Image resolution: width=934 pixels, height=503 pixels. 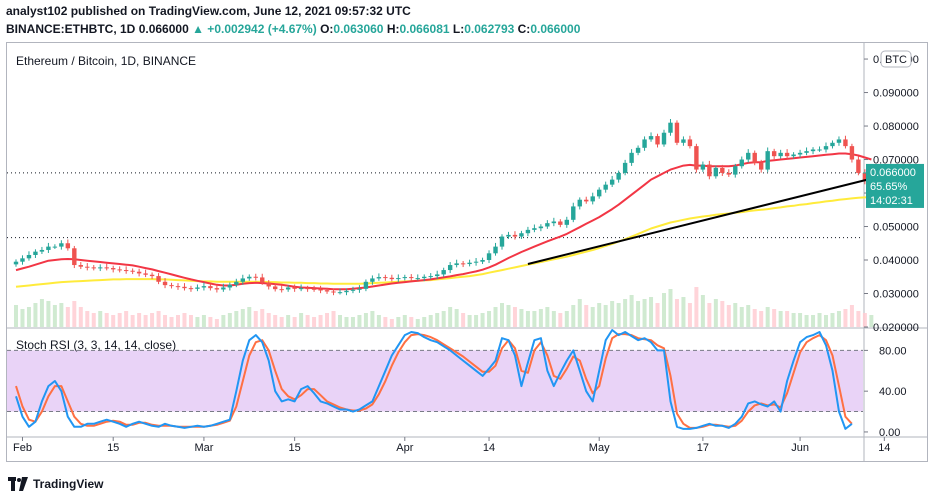 I want to click on time-tick-label: Feb, so click(x=22, y=448).